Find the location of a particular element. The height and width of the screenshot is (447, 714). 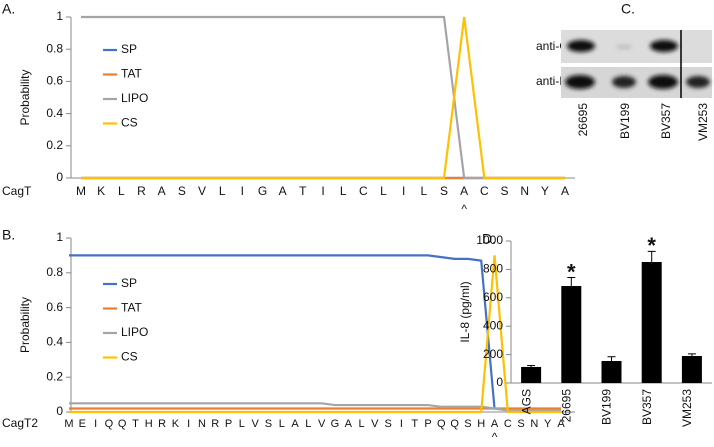

significance-marker: * is located at coordinates (571, 271).